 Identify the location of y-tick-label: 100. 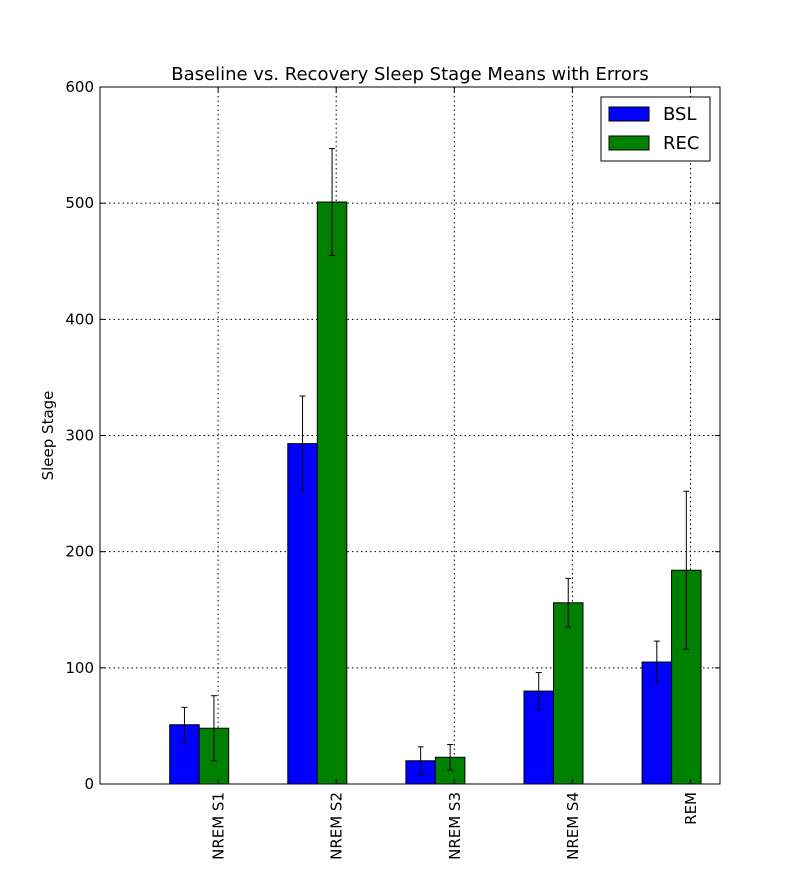
(79, 668).